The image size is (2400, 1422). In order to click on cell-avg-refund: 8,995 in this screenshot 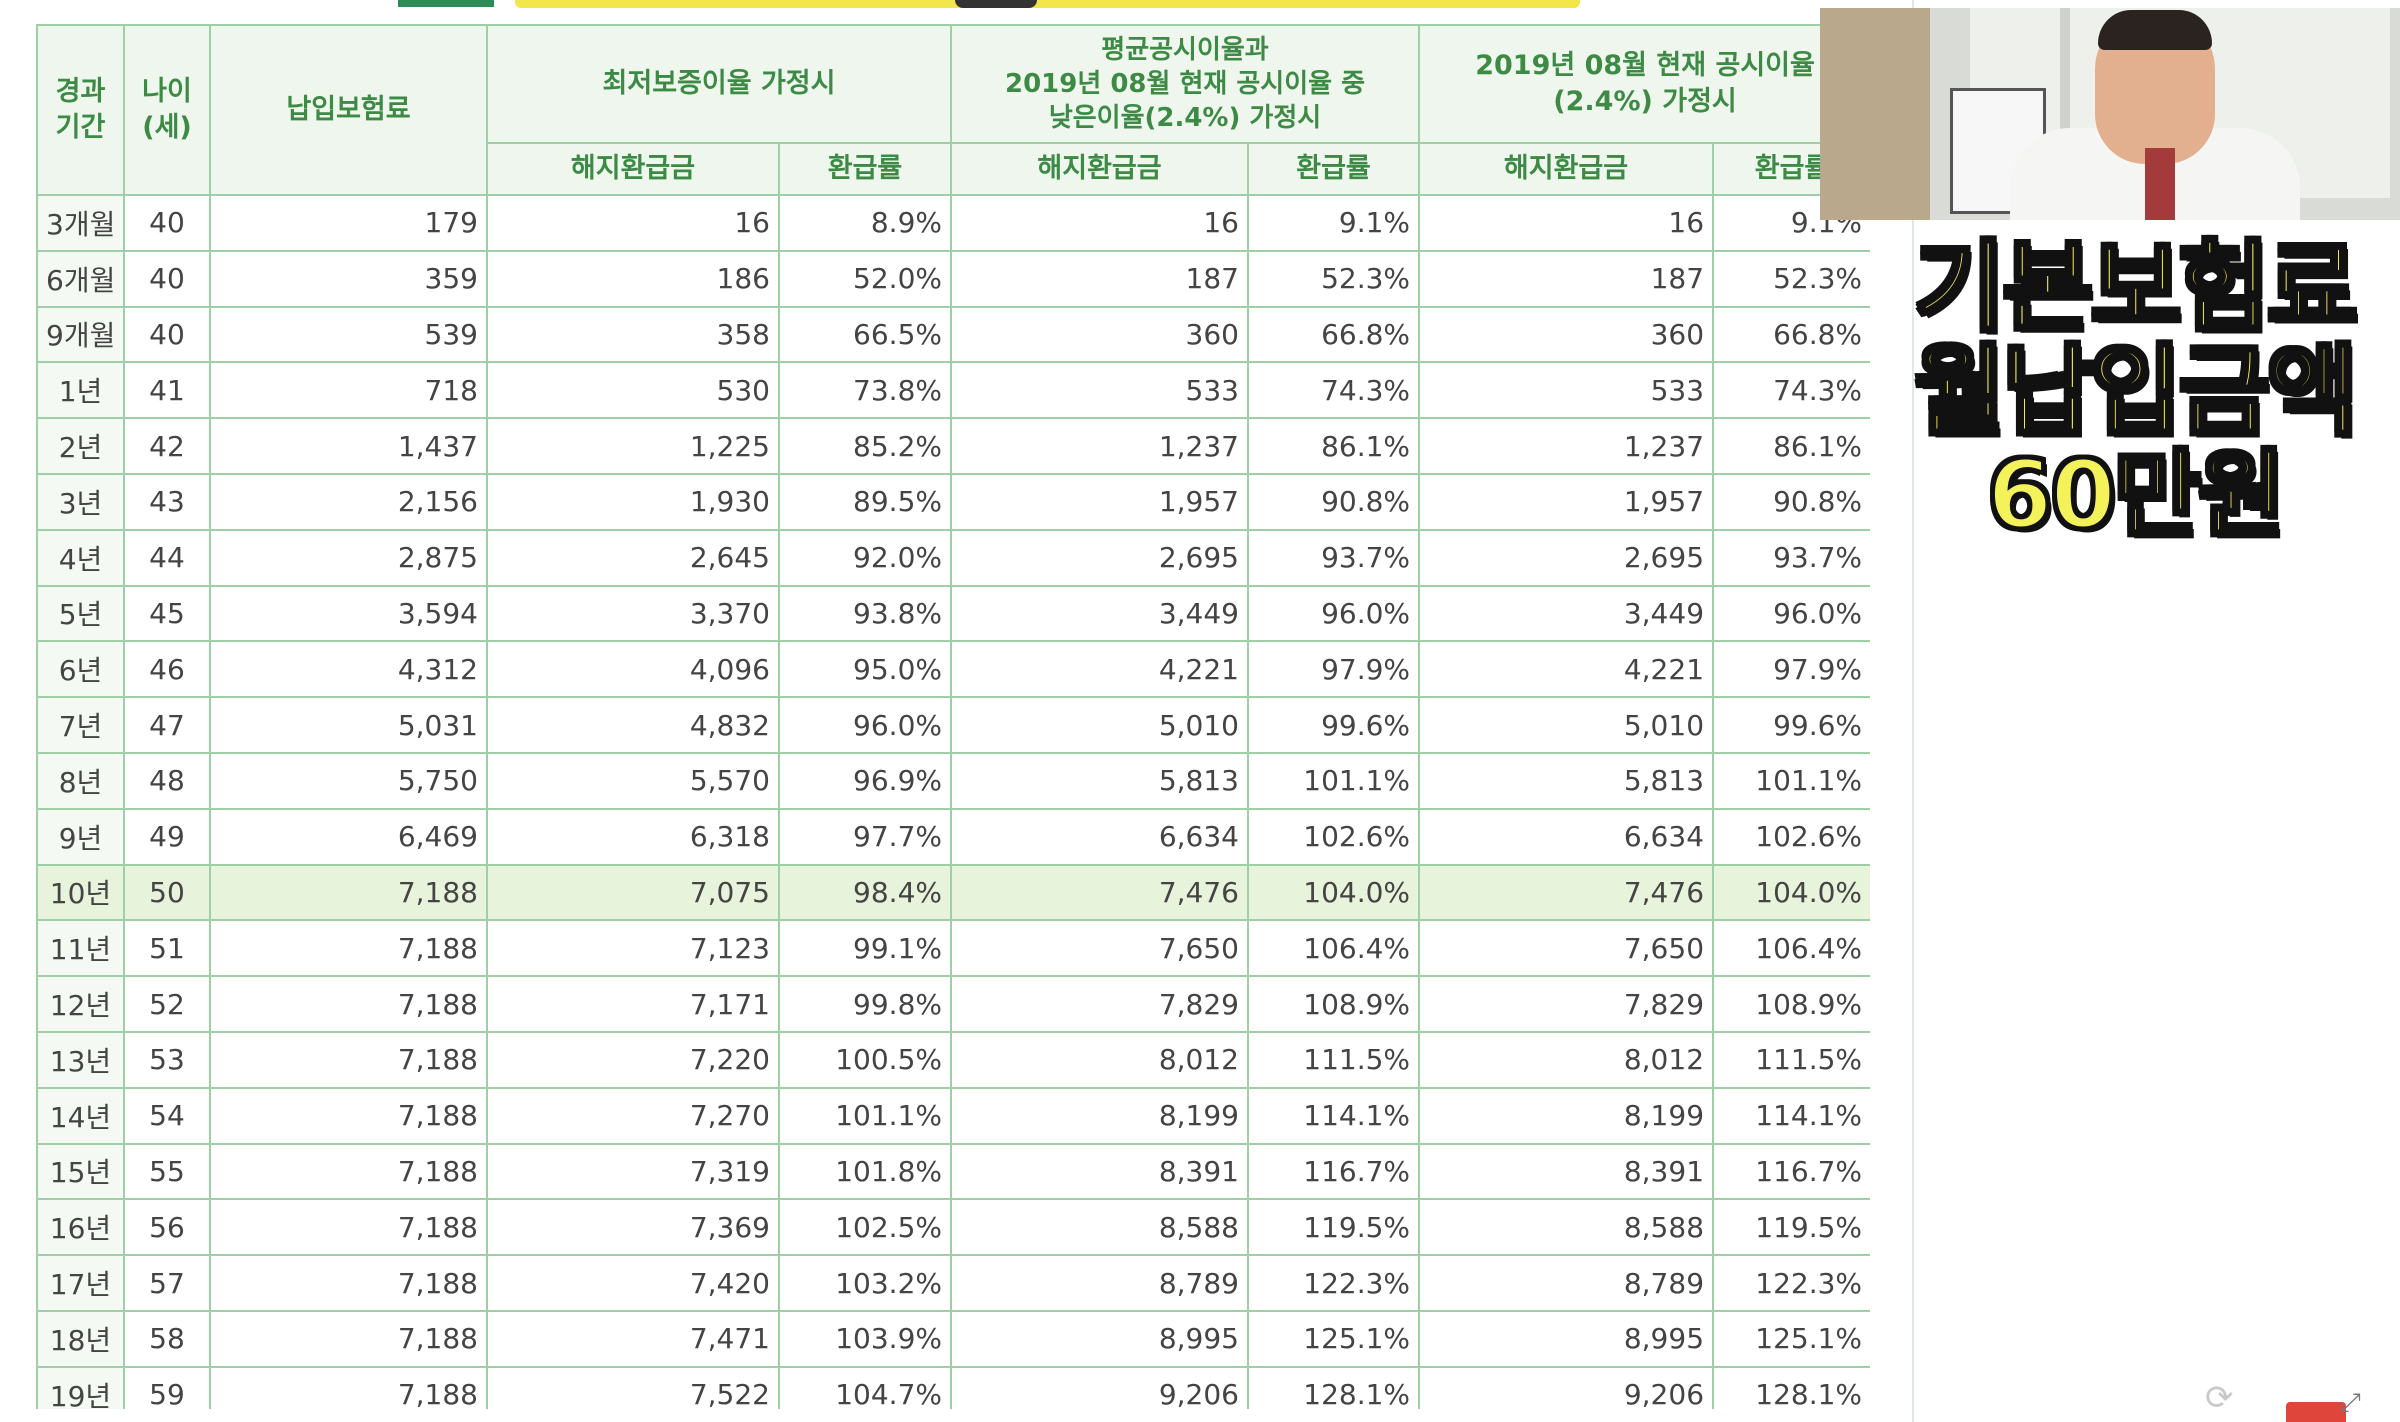, I will do `click(1099, 1338)`.